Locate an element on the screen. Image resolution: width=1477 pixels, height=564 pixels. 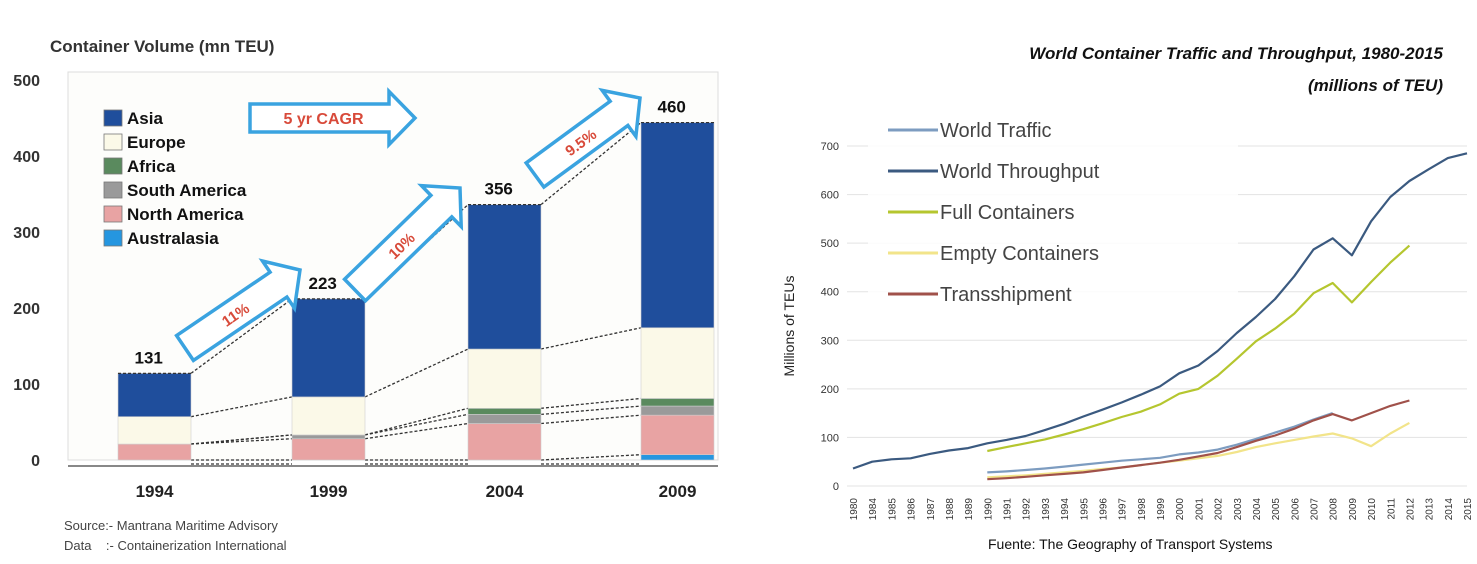
legend-label: Australasia is located at coordinates (173, 238).